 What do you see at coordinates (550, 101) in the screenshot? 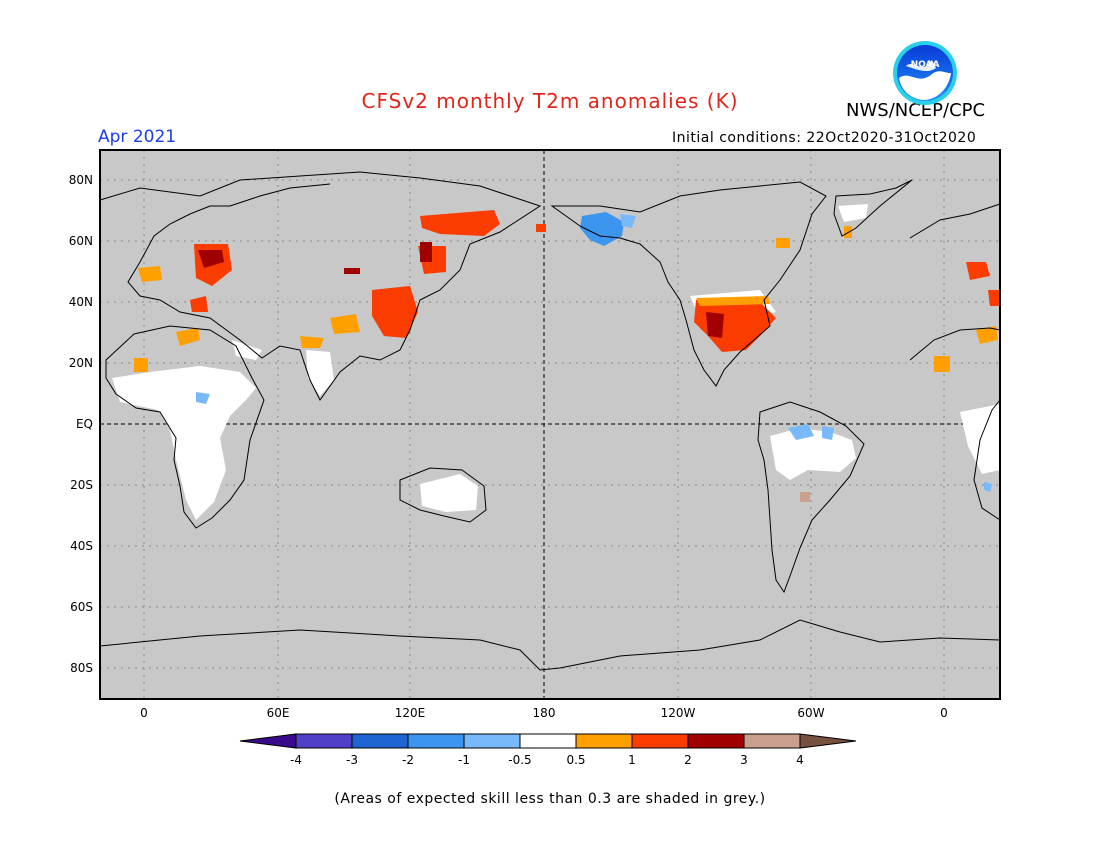
I see `map-title: CFSv2 monthly T2m anomalies (K)` at bounding box center [550, 101].